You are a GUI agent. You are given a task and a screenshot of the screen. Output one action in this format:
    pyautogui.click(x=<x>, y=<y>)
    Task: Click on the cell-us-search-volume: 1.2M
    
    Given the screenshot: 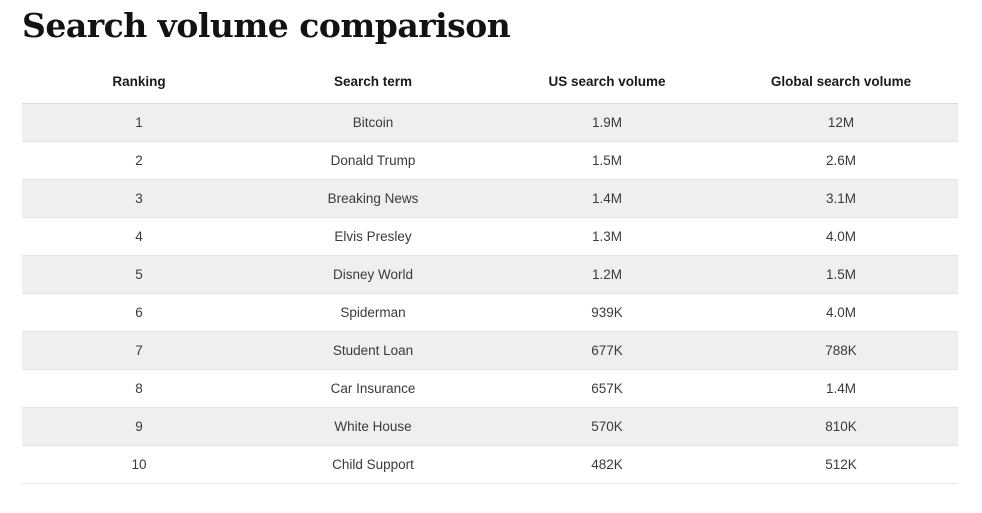 What is the action you would take?
    pyautogui.click(x=607, y=274)
    